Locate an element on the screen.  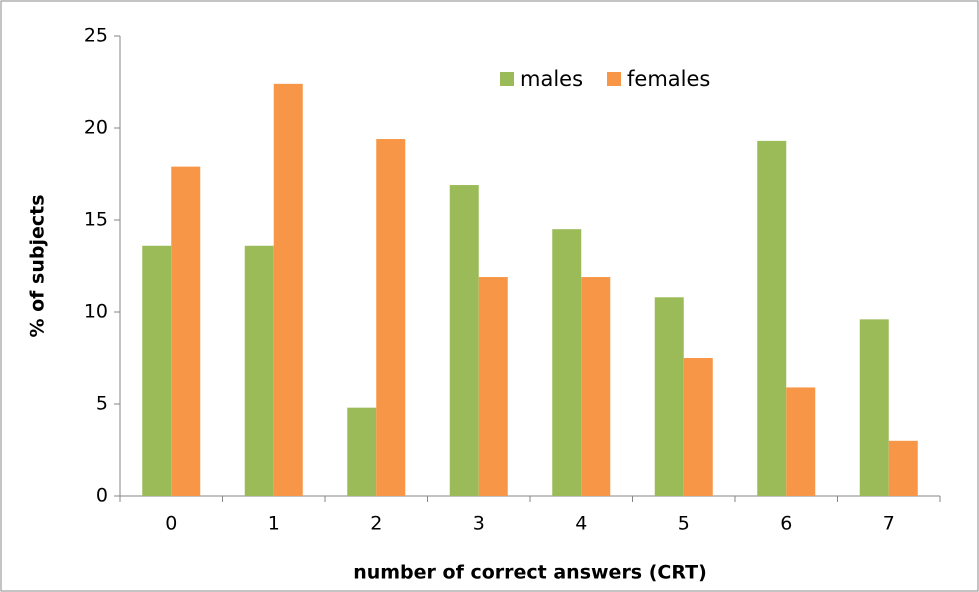
y-axis-title: % of subjects is located at coordinates (38, 265).